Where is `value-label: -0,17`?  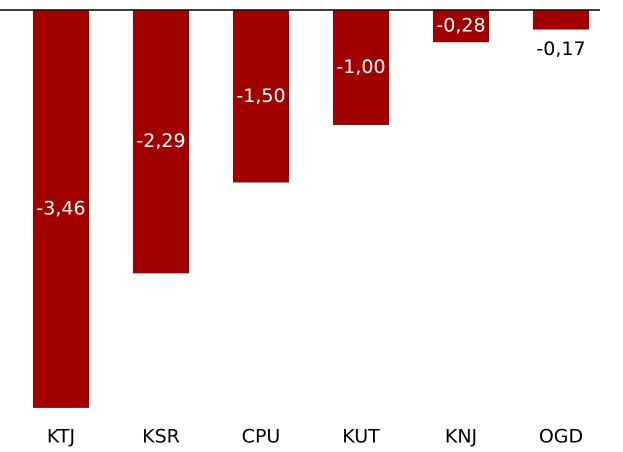
value-label: -0,17 is located at coordinates (560, 49).